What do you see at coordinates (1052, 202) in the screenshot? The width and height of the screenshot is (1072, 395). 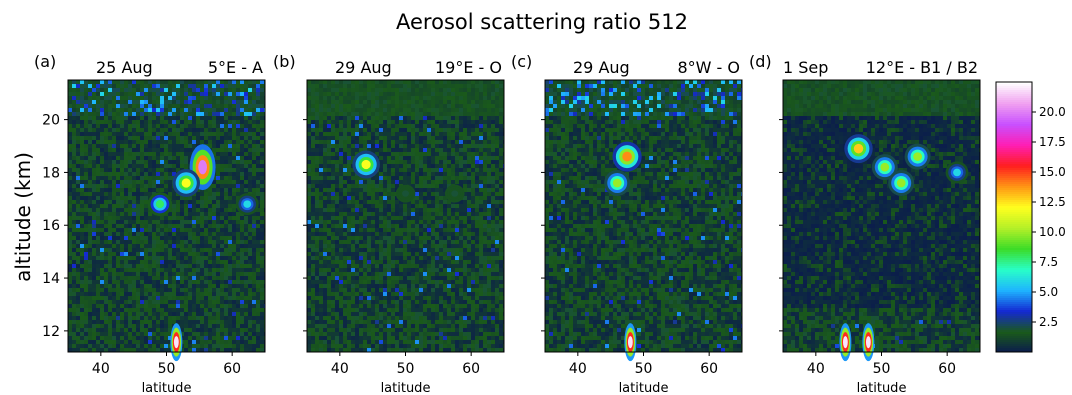 I see `colorbar-tick-label: 12.5` at bounding box center [1052, 202].